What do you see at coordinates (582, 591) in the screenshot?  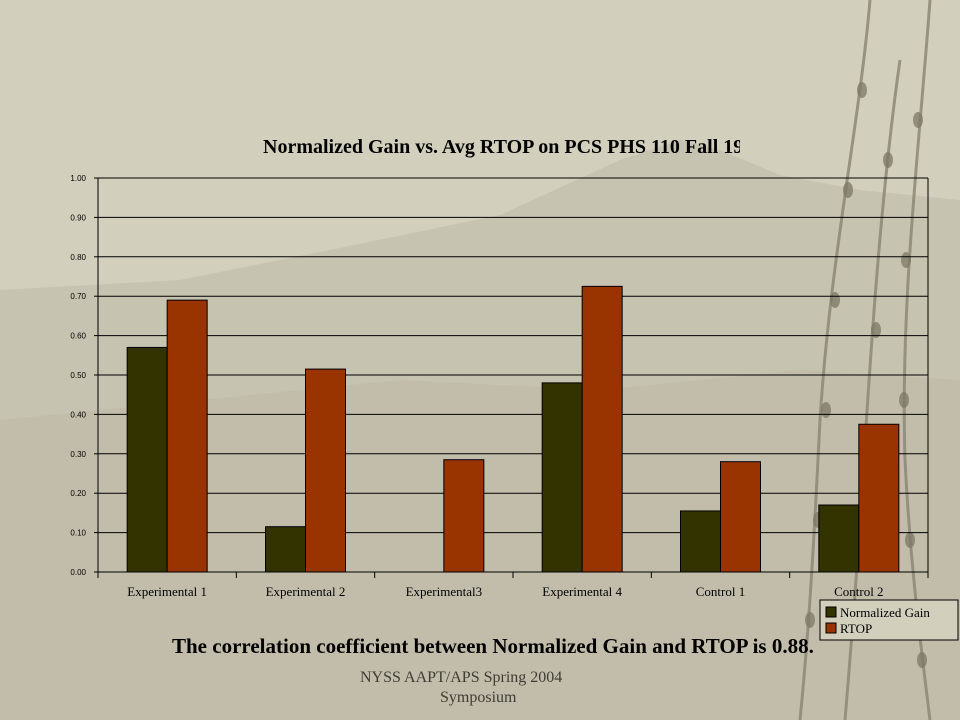 I see `x-category-label-3: Experimental 4` at bounding box center [582, 591].